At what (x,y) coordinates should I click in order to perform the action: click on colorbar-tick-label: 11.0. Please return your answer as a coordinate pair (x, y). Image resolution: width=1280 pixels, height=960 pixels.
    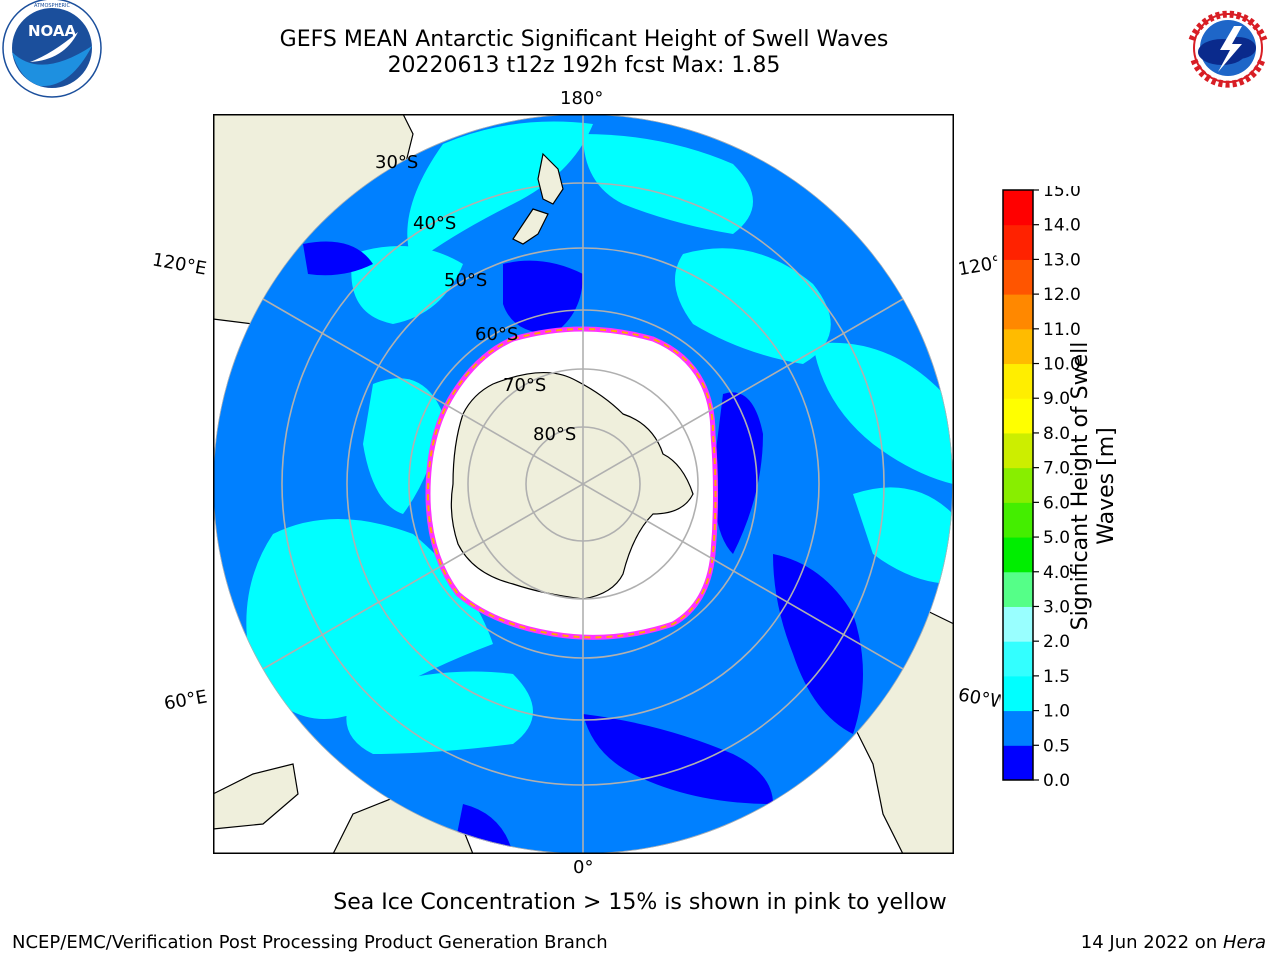
    Looking at the image, I should click on (1062, 330).